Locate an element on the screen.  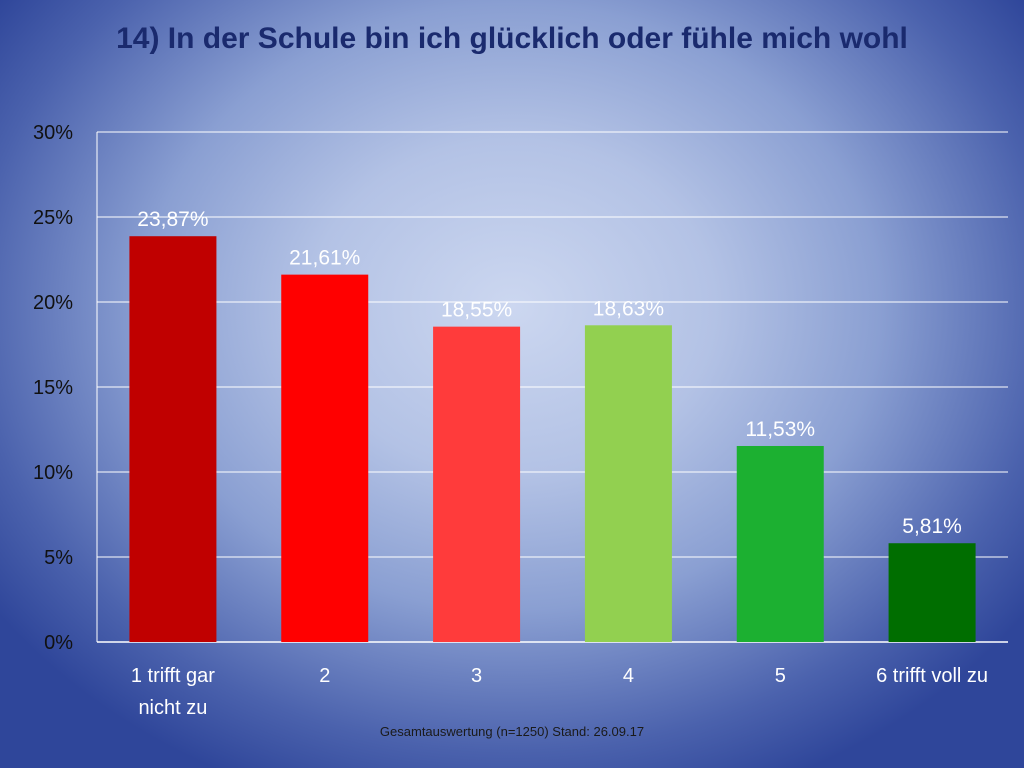
data-label: 23,87% is located at coordinates (172, 219).